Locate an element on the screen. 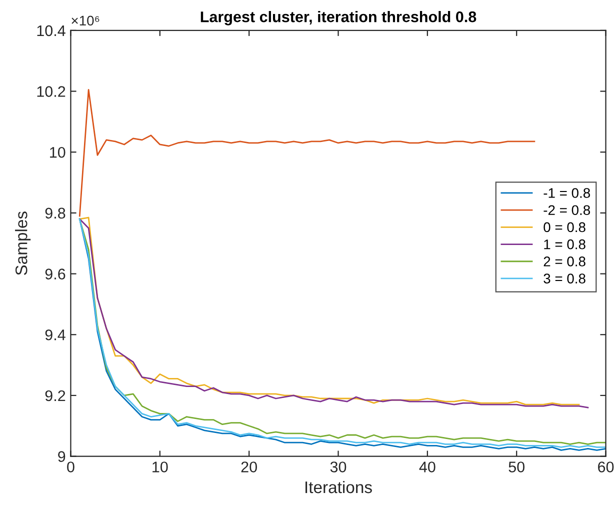 The width and height of the screenshot is (615, 507). x-tick-label: 50 is located at coordinates (516, 467).